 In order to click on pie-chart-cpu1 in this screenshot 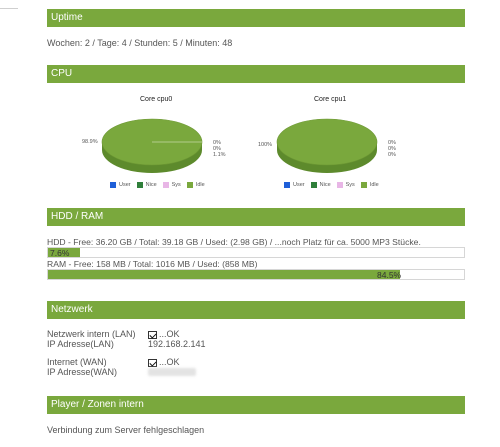, I will do `click(327, 145)`.